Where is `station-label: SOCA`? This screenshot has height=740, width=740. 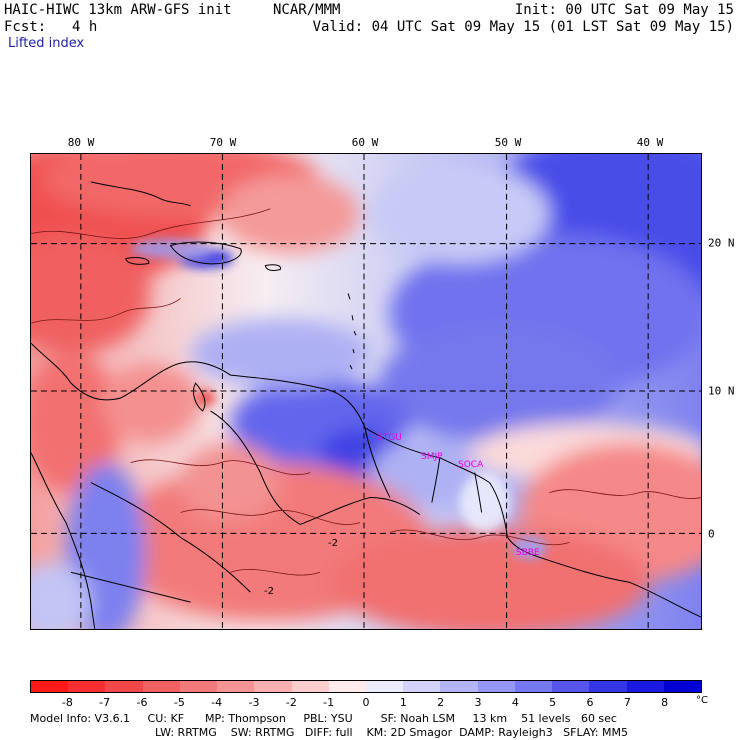 station-label: SOCA is located at coordinates (471, 465).